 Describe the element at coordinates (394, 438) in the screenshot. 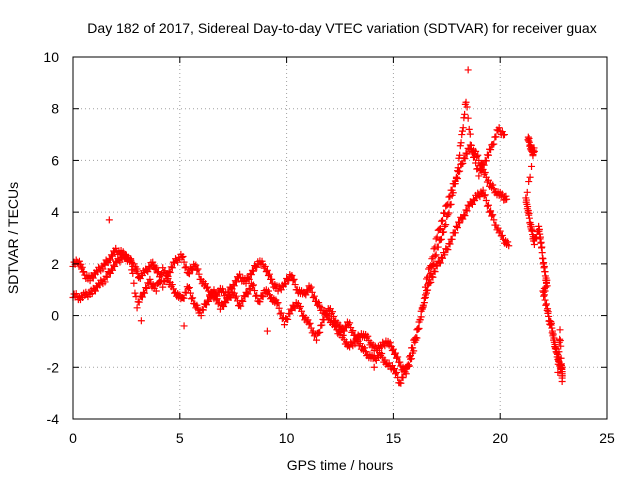

I see `x-tick-label: 15` at that location.